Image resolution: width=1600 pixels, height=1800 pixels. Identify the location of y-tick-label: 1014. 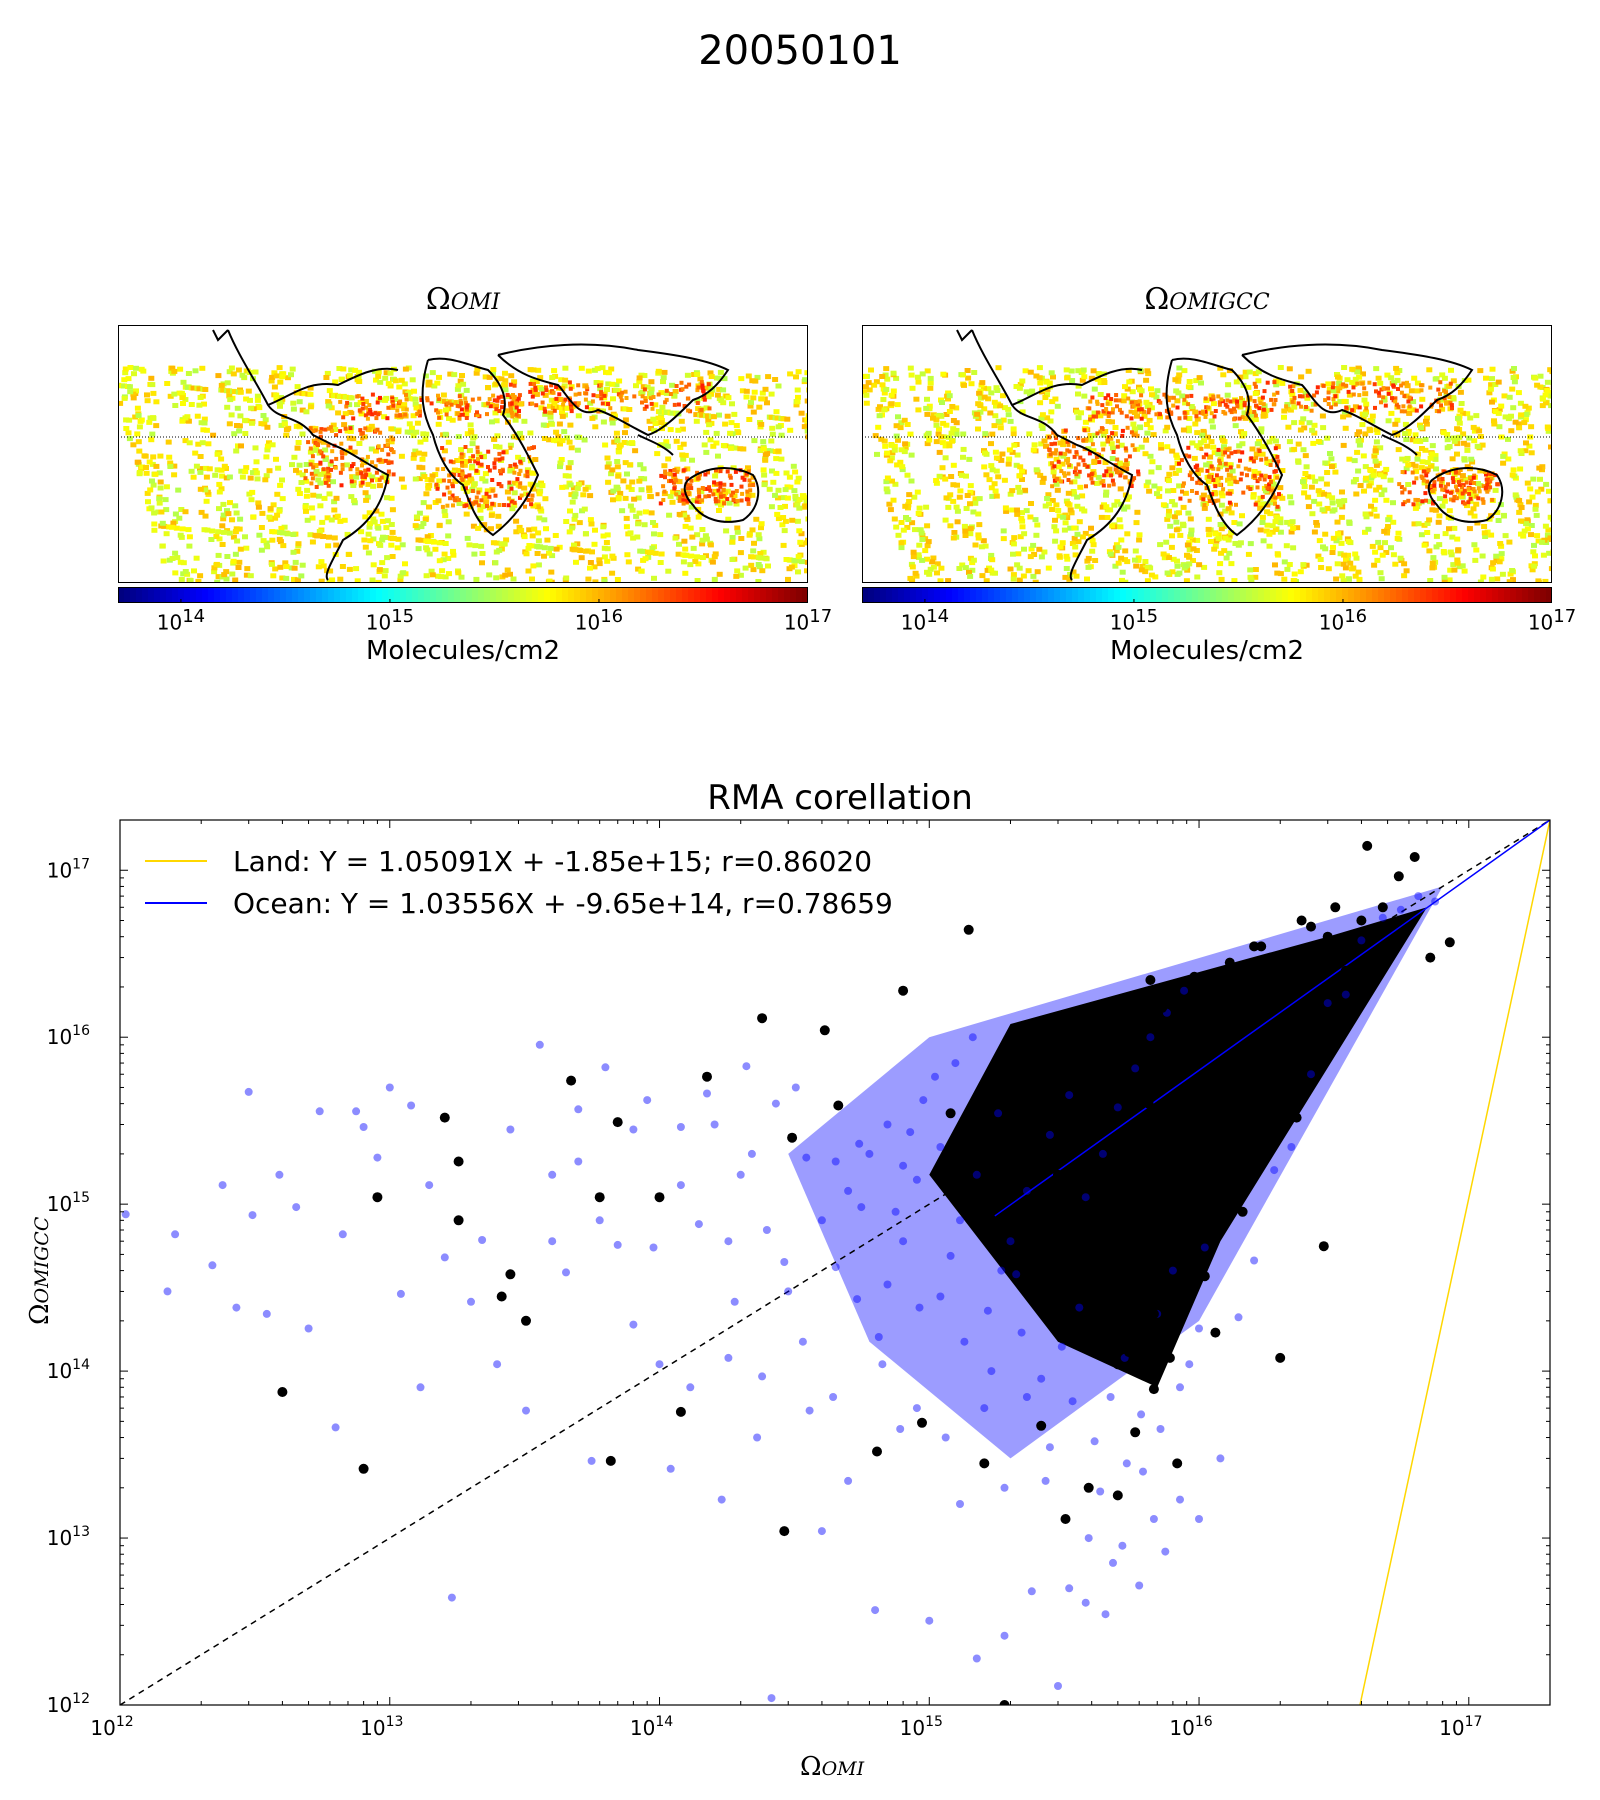
(68, 1370).